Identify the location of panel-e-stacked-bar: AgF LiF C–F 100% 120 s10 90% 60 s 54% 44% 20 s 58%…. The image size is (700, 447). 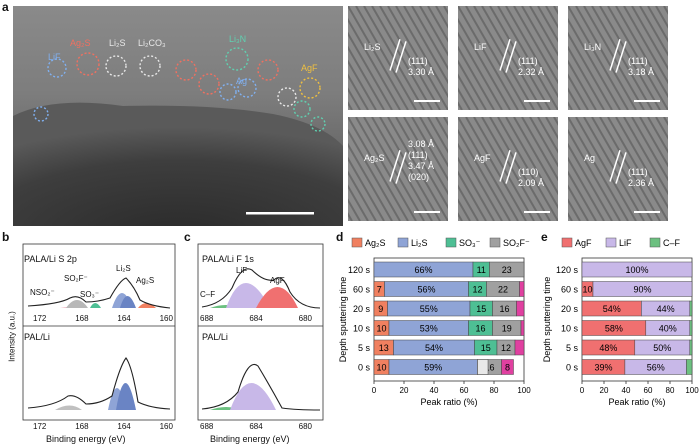
(620, 322).